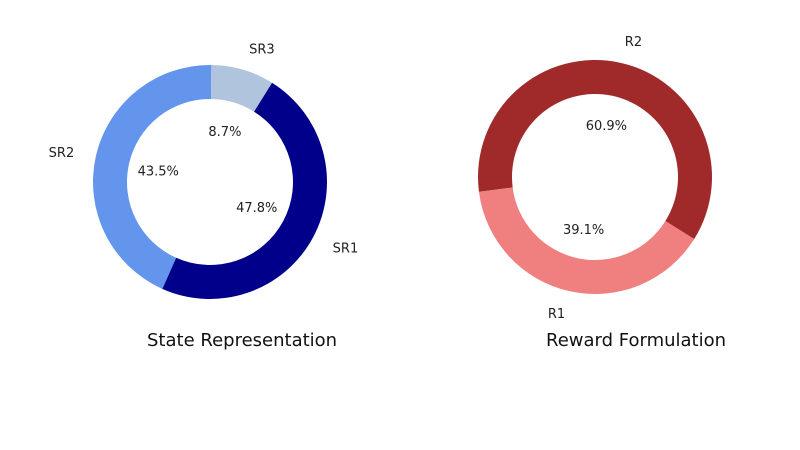 This screenshot has width=800, height=450. I want to click on pct-label-r1: 39.1%, so click(583, 230).